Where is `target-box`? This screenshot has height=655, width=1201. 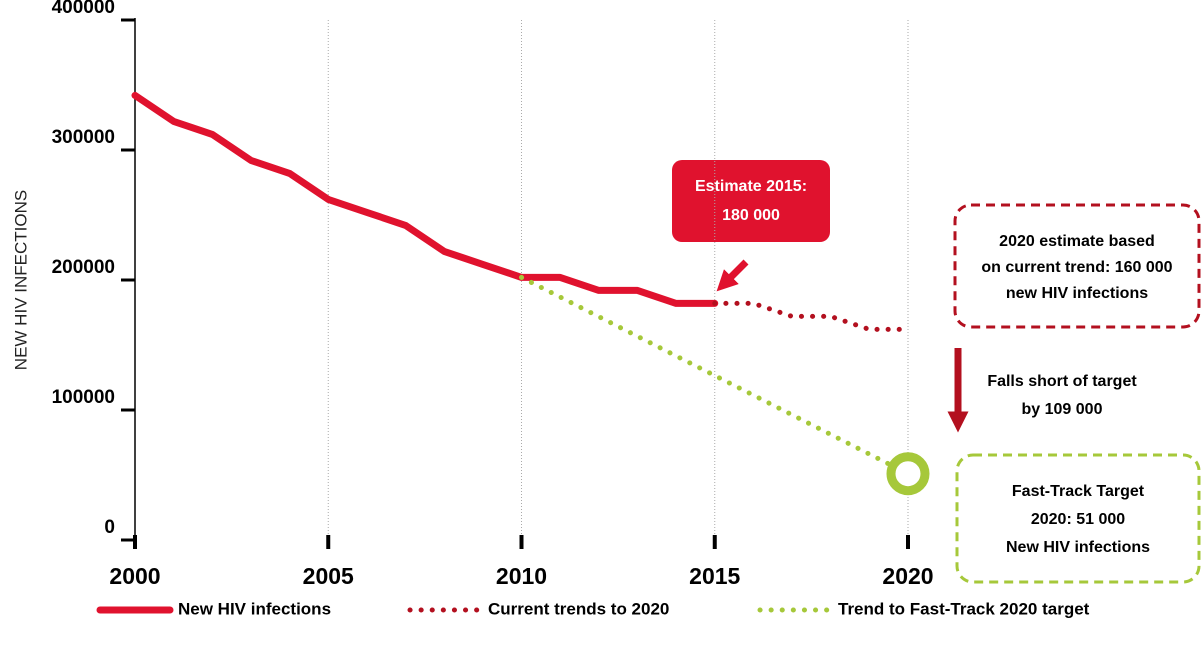
target-box is located at coordinates (1078, 518).